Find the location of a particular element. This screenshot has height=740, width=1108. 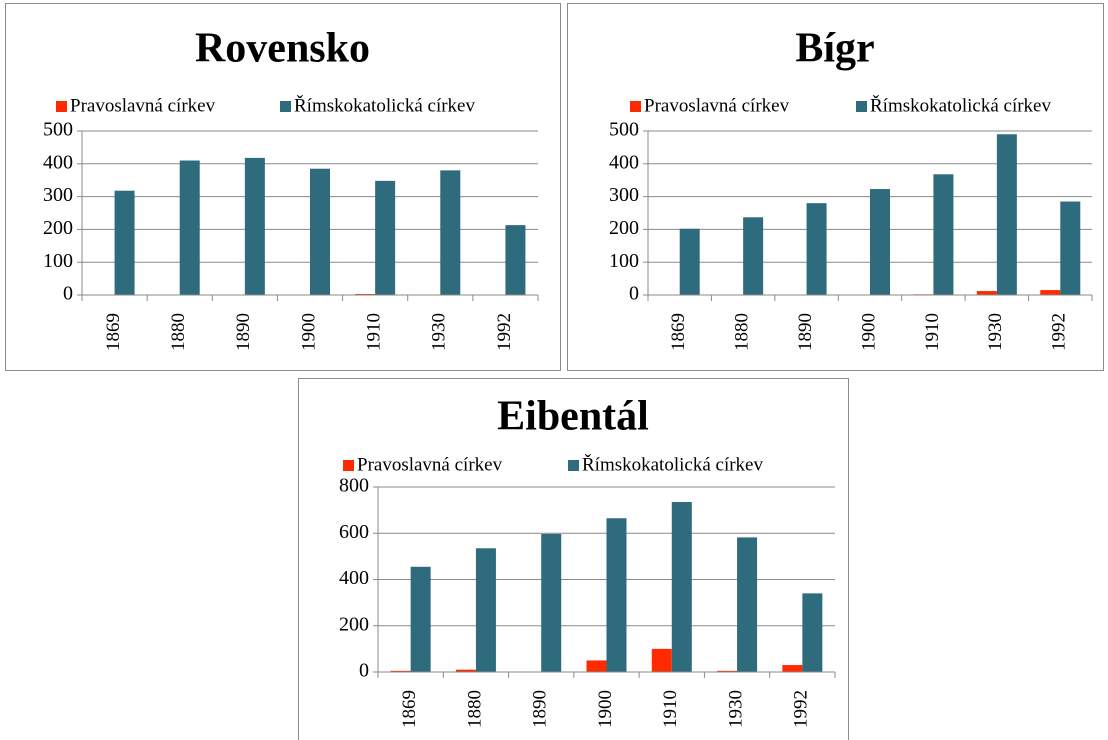

chart-title: Rovensko is located at coordinates (282, 49).